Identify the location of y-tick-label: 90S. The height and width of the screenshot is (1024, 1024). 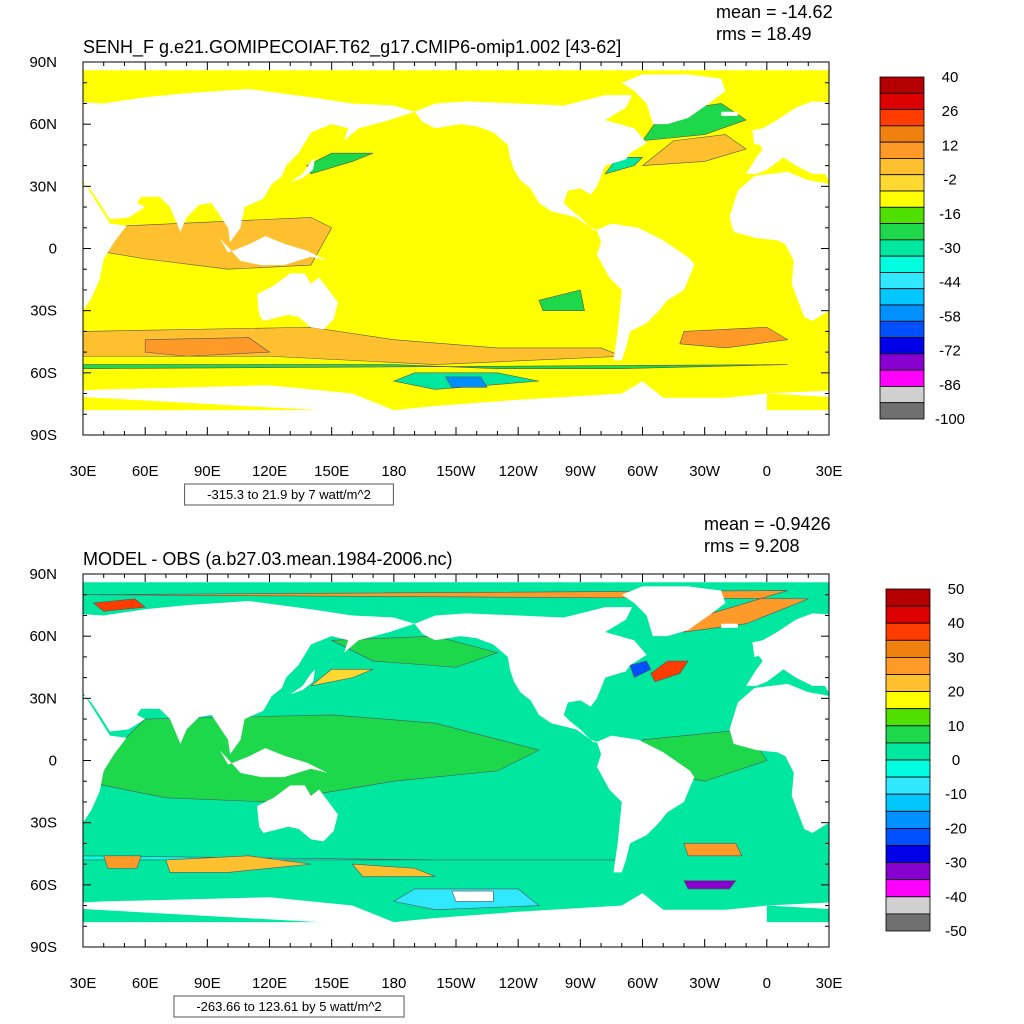
(43, 435).